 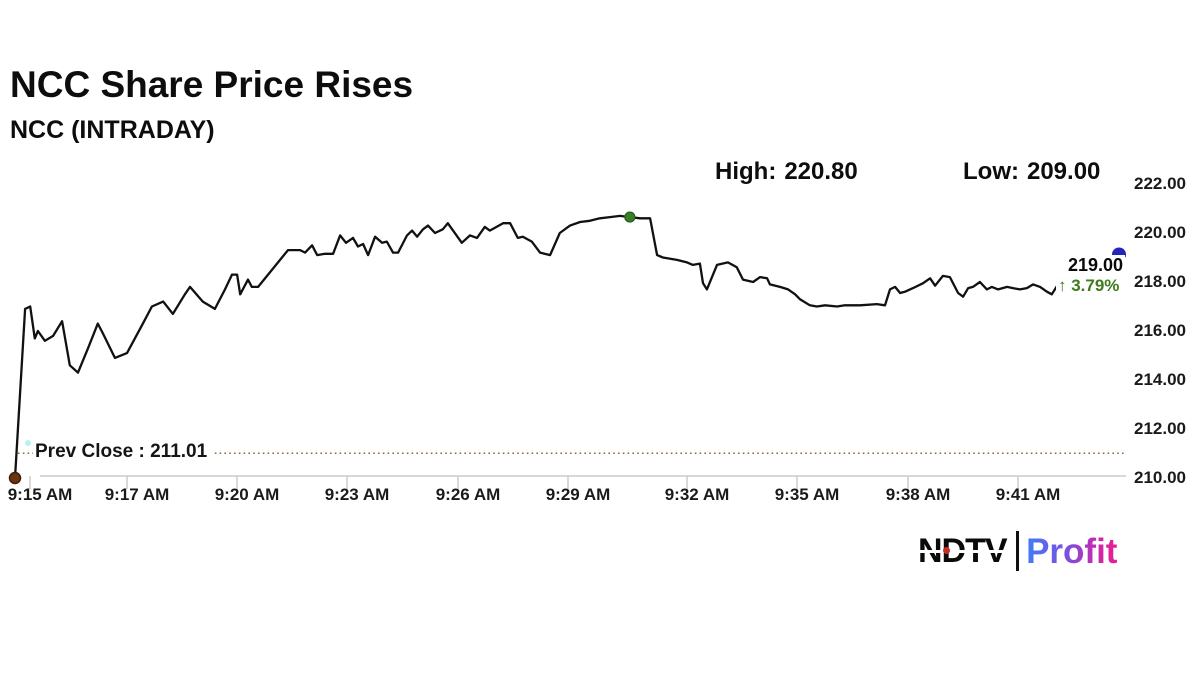 I want to click on x-axis-label: 9:17 AM, so click(x=137, y=494).